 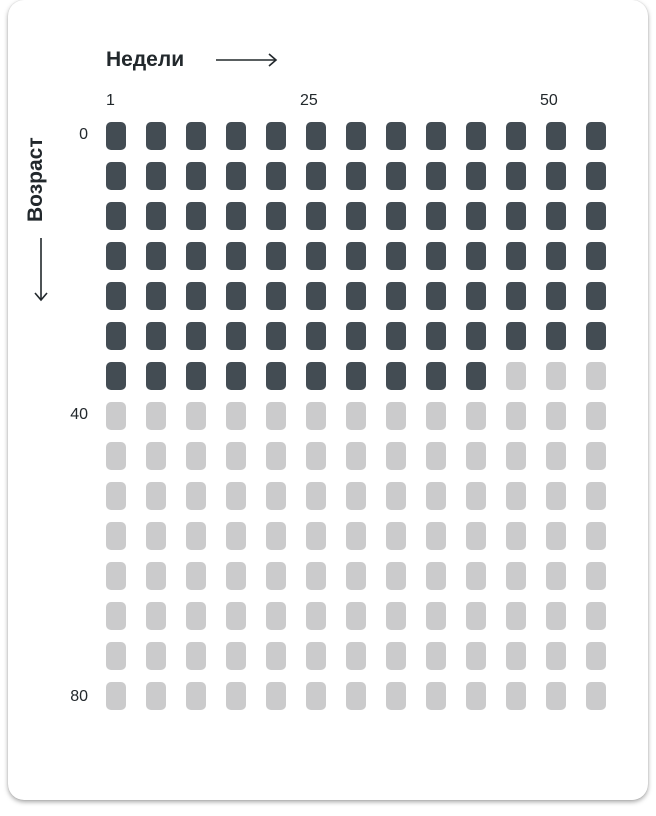 What do you see at coordinates (549, 100) in the screenshot?
I see `week-label-50: 50` at bounding box center [549, 100].